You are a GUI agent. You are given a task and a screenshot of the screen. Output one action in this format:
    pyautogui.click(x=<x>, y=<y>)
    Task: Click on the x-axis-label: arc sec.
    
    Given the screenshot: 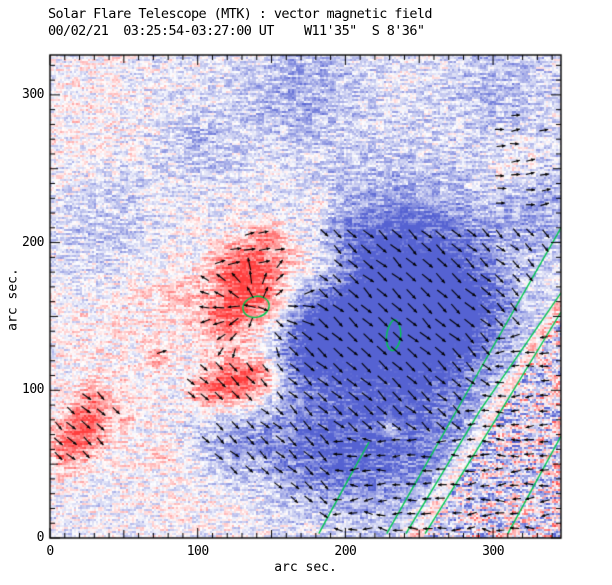 What is the action you would take?
    pyautogui.click(x=305, y=567)
    